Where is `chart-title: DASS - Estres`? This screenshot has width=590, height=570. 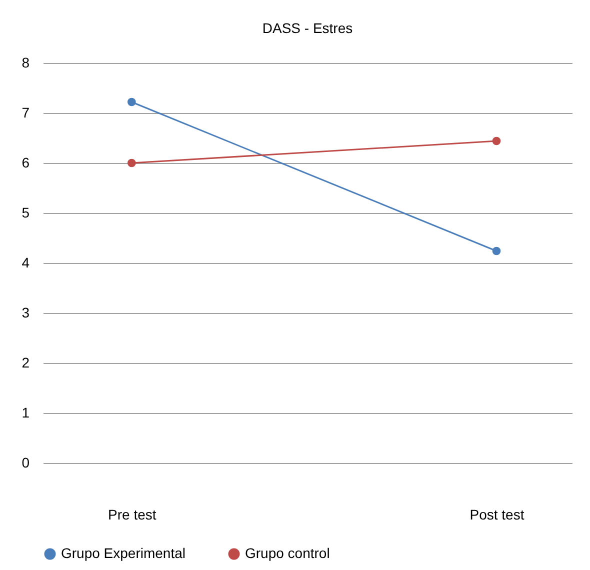 chart-title: DASS - Estres is located at coordinates (307, 28).